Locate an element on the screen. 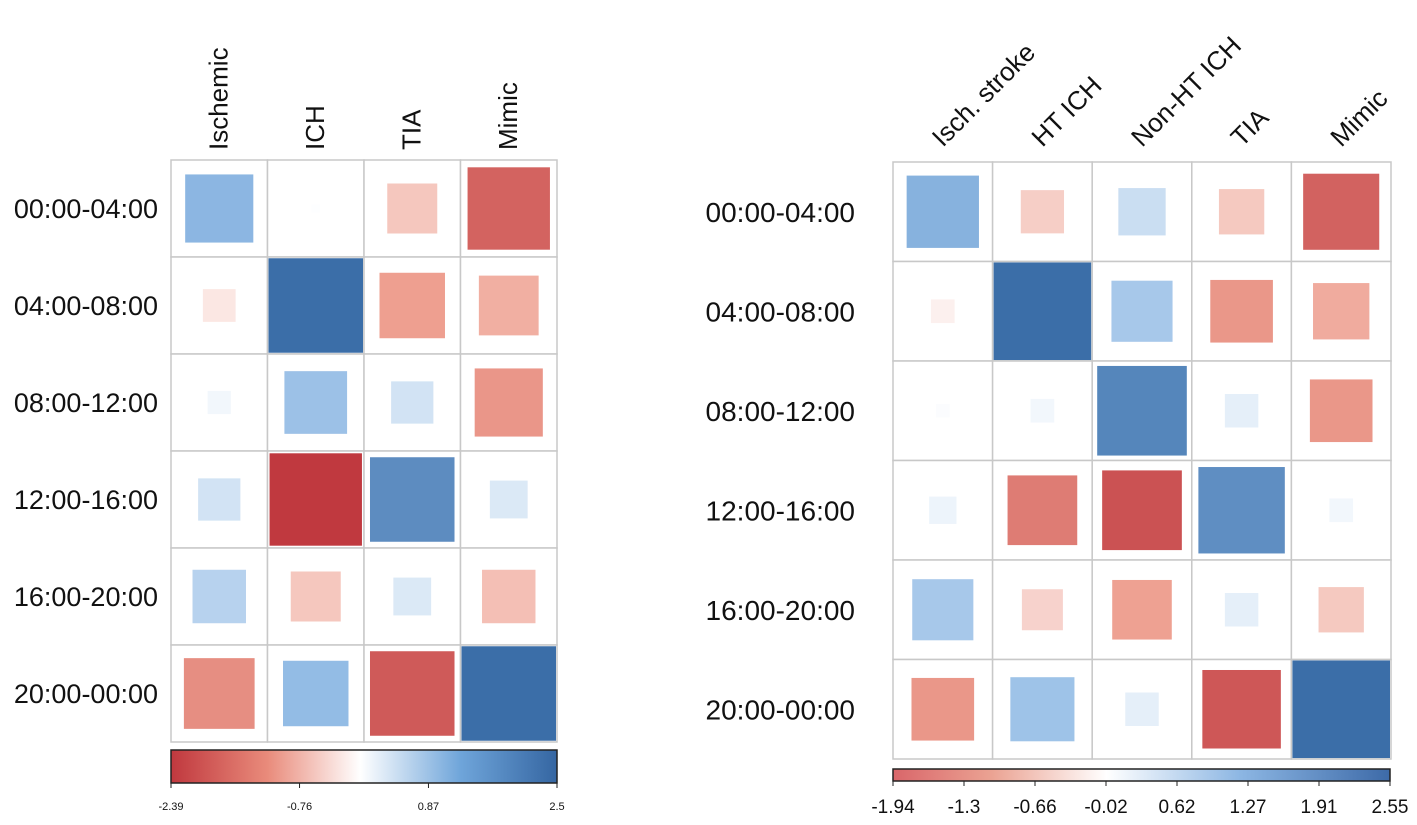 This screenshot has width=1417, height=825. colorbar-tick-label: 1.91 is located at coordinates (1319, 807).